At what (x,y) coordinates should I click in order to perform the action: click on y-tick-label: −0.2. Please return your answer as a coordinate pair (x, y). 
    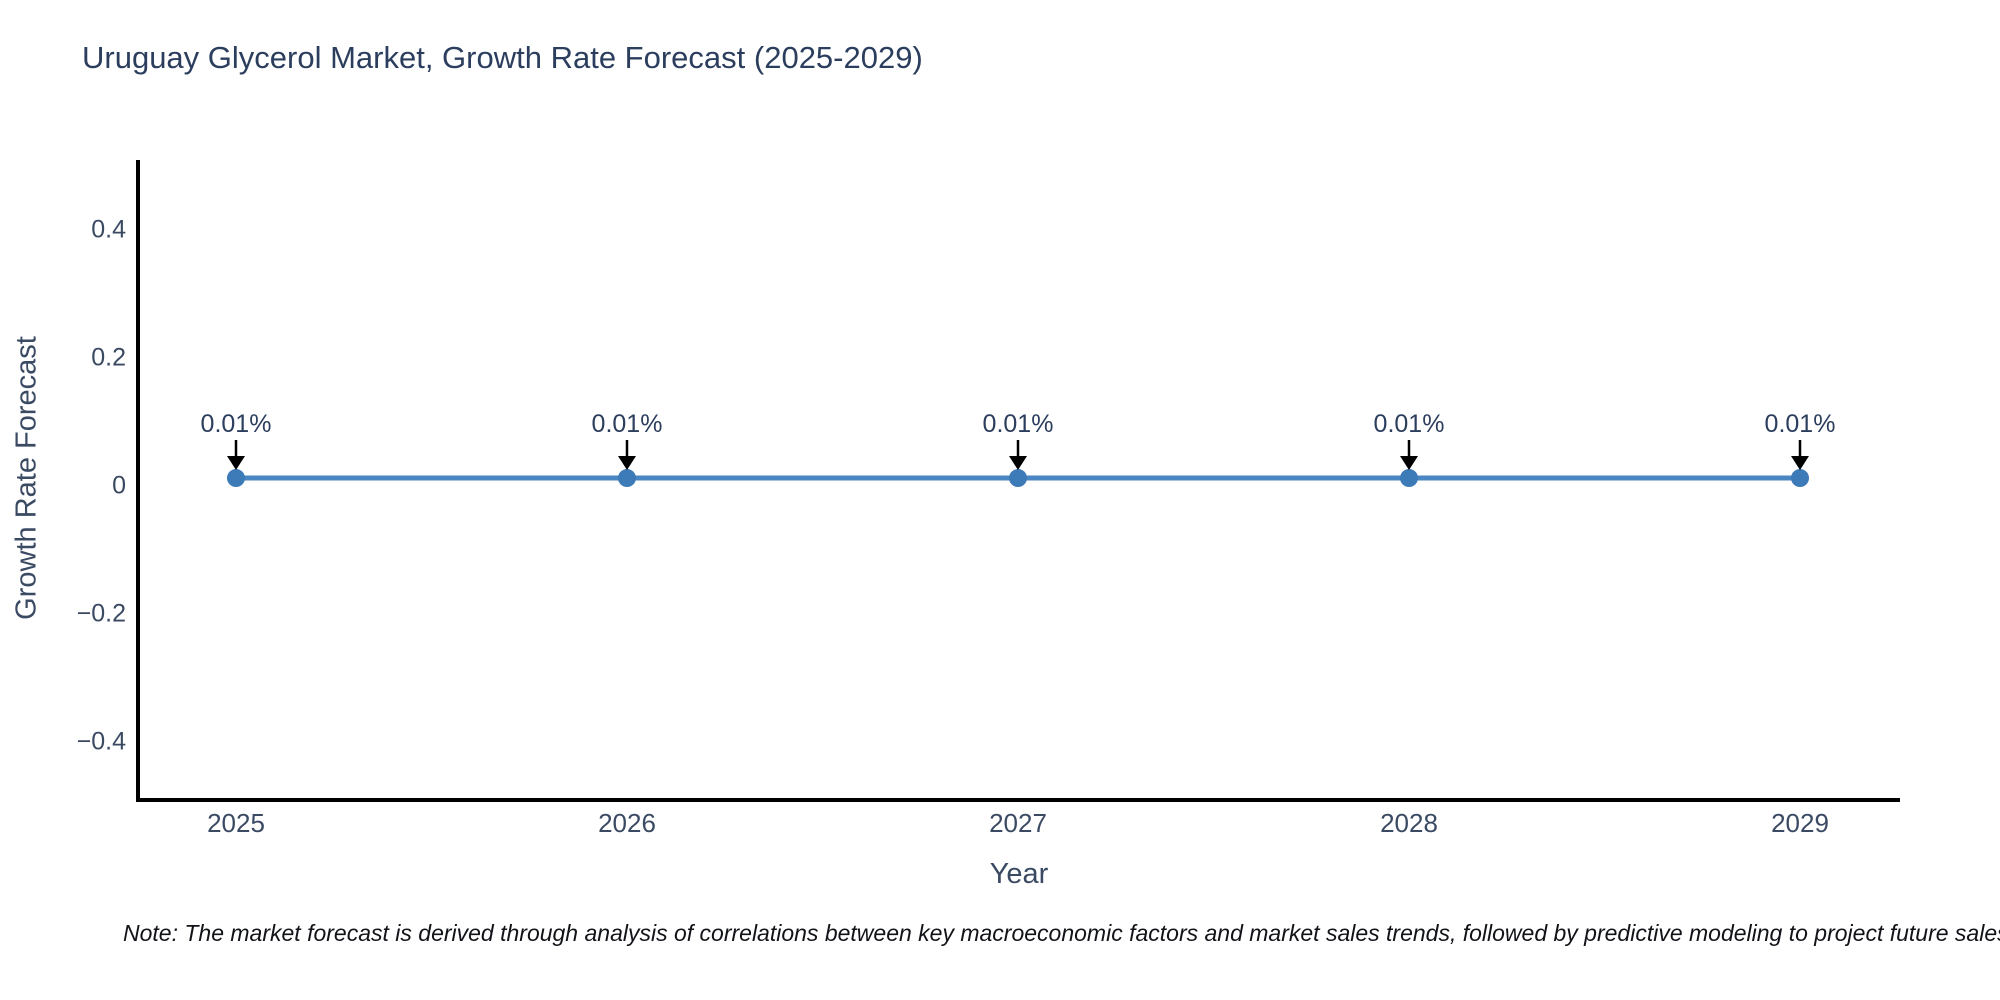
    Looking at the image, I should click on (101, 613).